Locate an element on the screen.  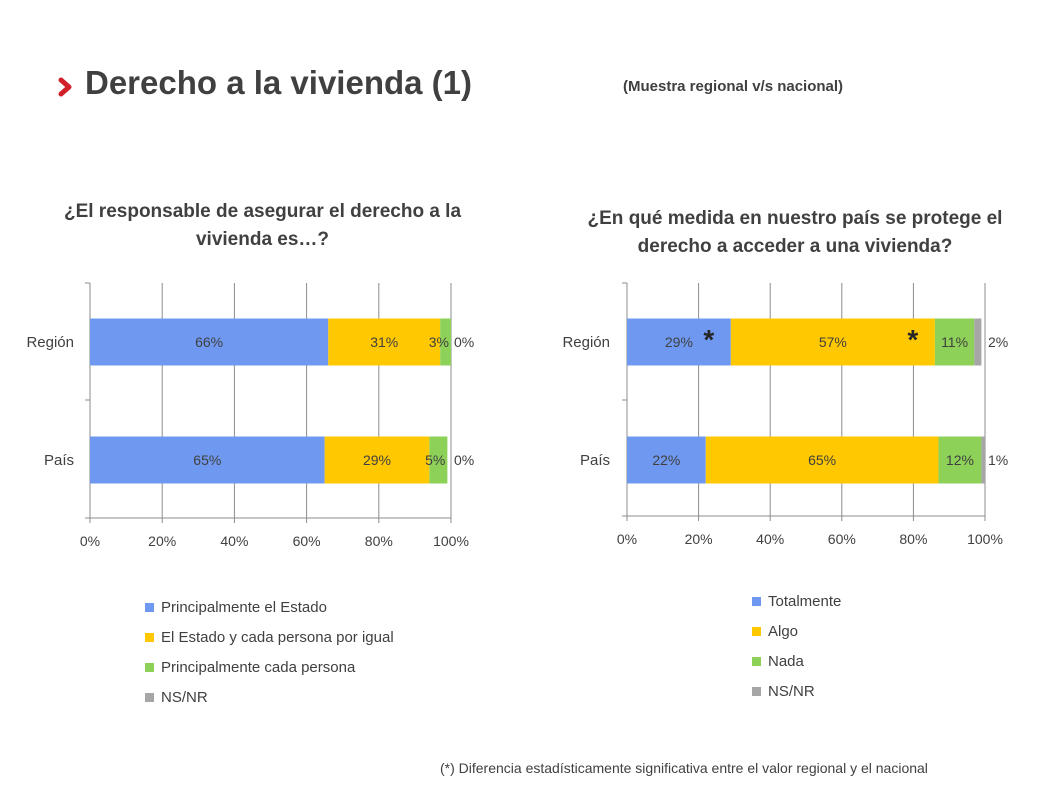
data-label: 3% is located at coordinates (439, 342).